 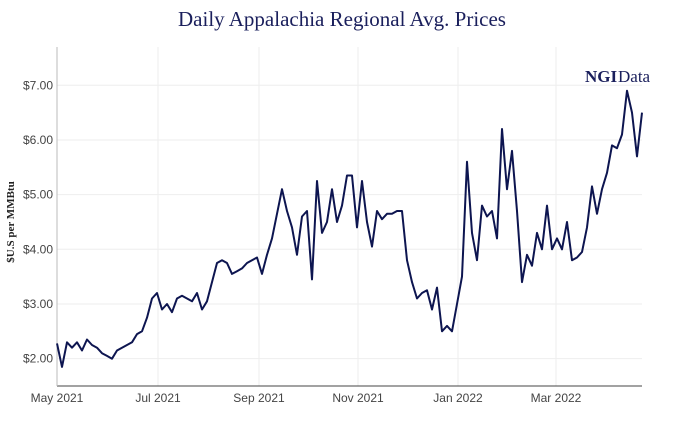 I want to click on x-tick-label: Mar 2022, so click(x=556, y=398).